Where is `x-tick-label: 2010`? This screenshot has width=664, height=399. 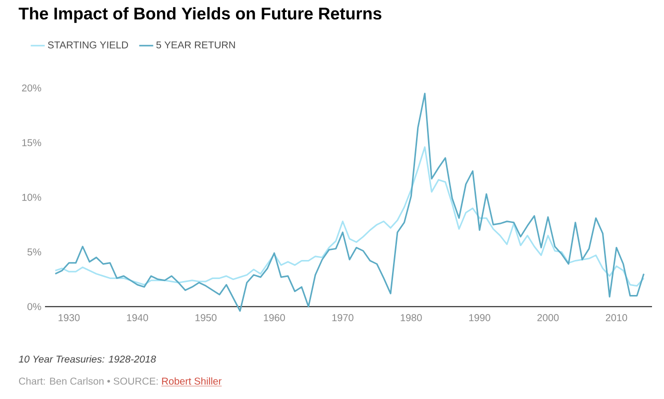 x-tick-label: 2010 is located at coordinates (617, 318).